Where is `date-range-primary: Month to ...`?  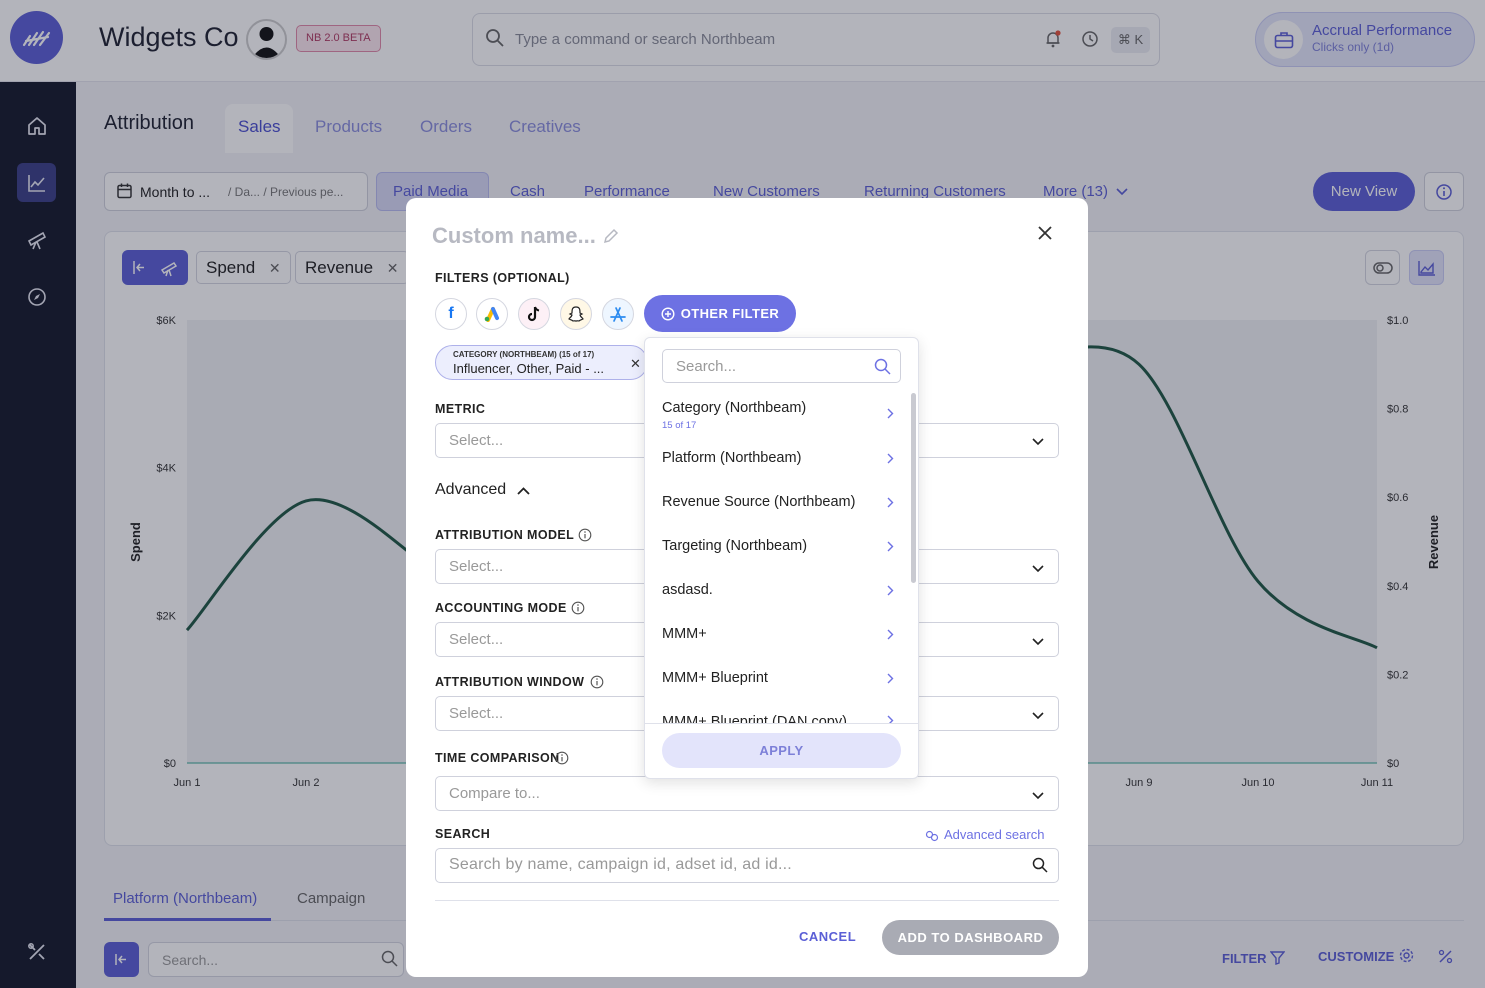 date-range-primary: Month to ... is located at coordinates (175, 192).